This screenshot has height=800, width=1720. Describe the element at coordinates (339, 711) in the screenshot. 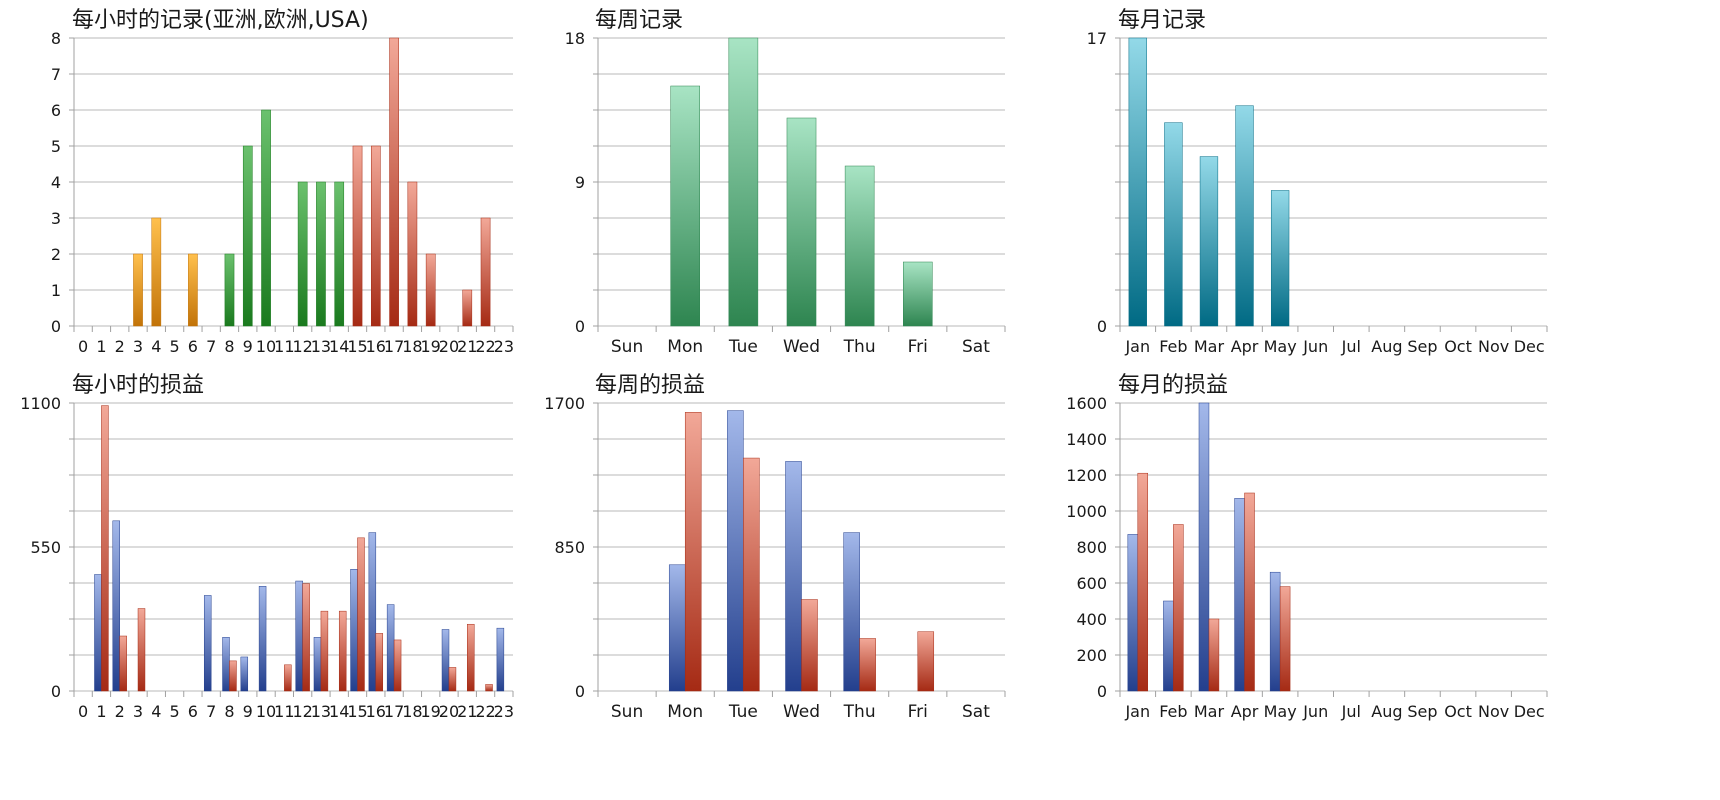

I see `x-tick-label: 14` at that location.